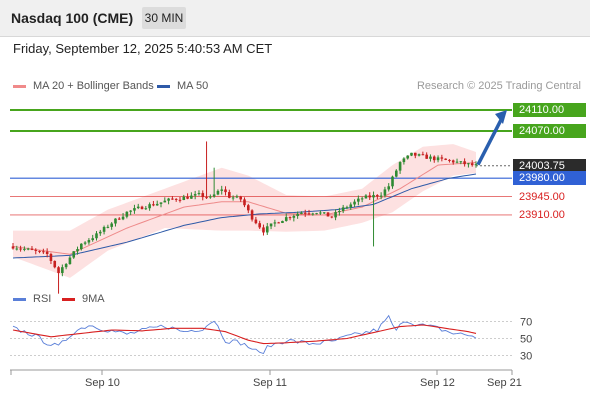  What do you see at coordinates (270, 383) in the screenshot?
I see `x-tick-label: Sep 11` at bounding box center [270, 383].